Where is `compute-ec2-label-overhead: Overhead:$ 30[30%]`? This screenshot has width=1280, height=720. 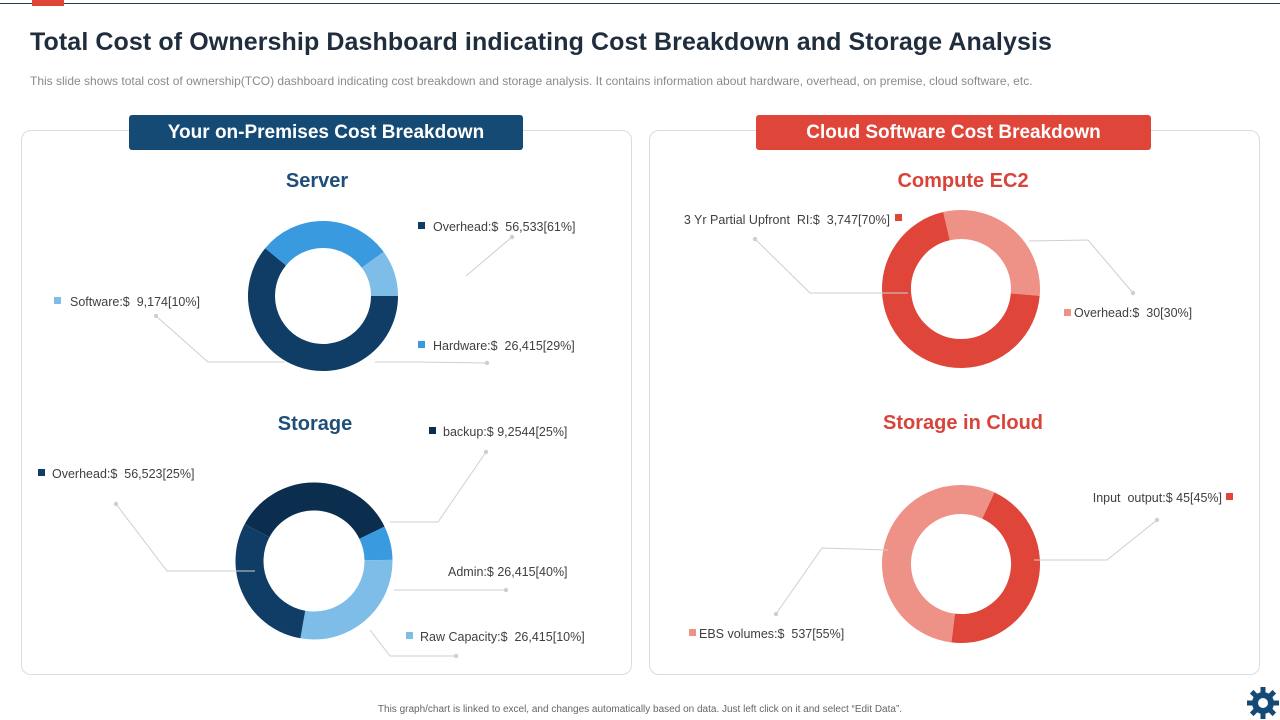 compute-ec2-label-overhead: Overhead:$ 30[30%] is located at coordinates (1133, 313).